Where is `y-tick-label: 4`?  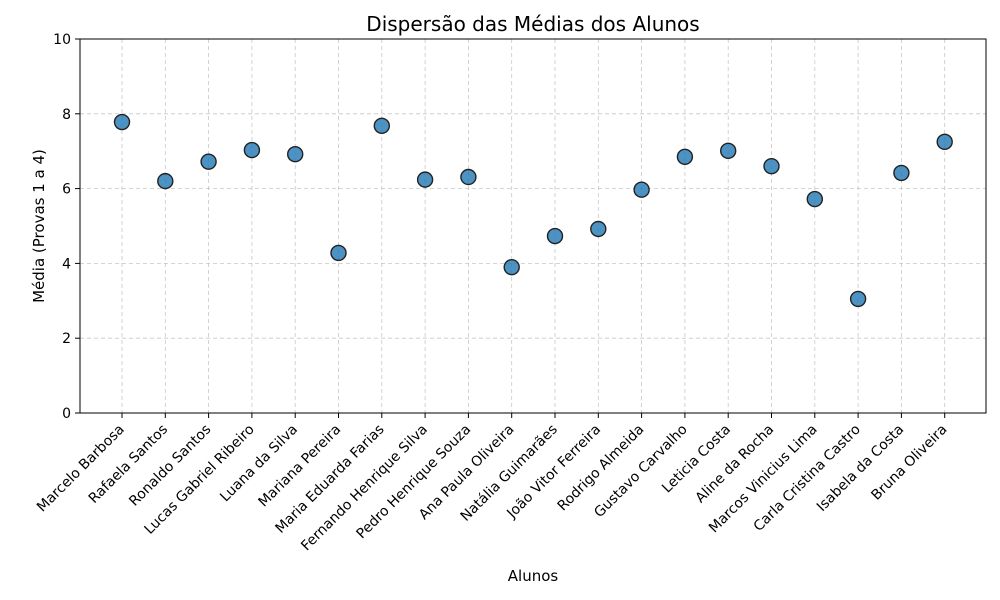
y-tick-label: 4 is located at coordinates (66, 264).